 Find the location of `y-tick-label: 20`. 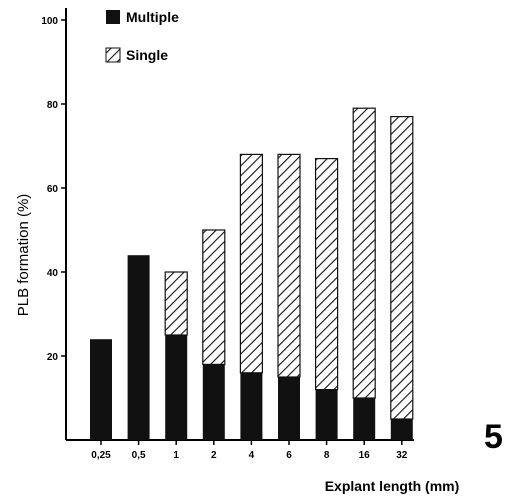

y-tick-label: 20 is located at coordinates (53, 357).